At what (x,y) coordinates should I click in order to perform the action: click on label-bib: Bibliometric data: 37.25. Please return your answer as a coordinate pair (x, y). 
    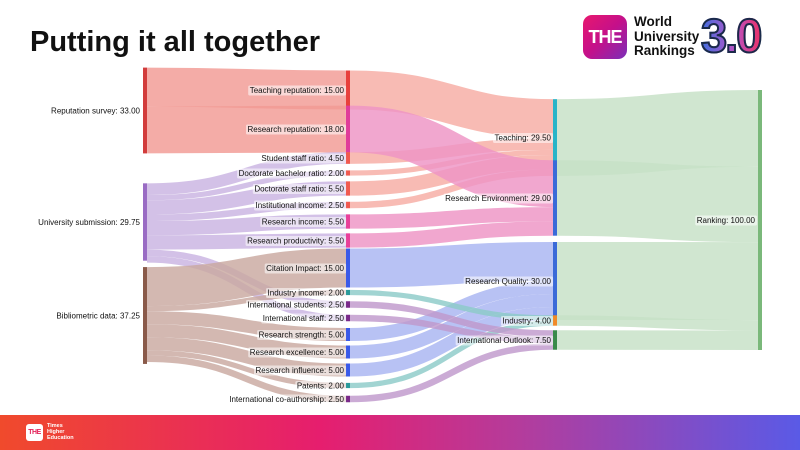
    Looking at the image, I should click on (98, 316).